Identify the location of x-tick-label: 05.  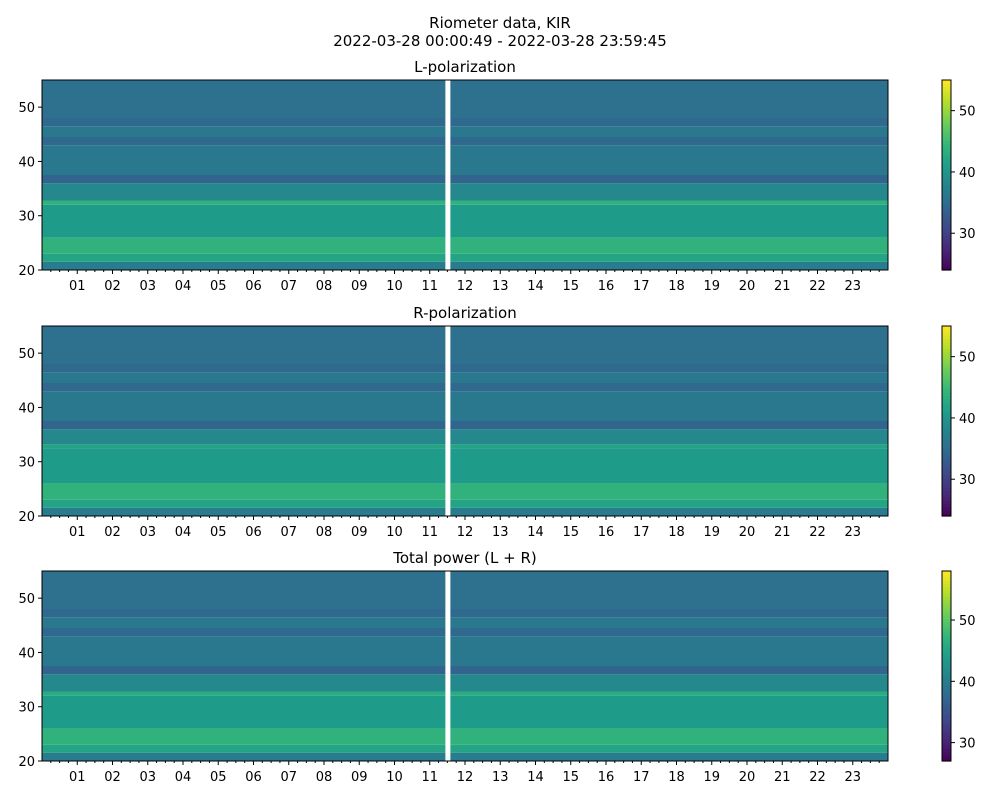
(218, 777).